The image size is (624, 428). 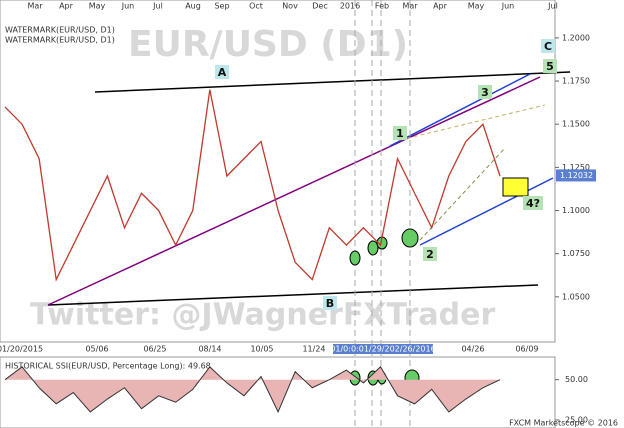 I want to click on y-tick-label: 1.0500, so click(x=576, y=296).